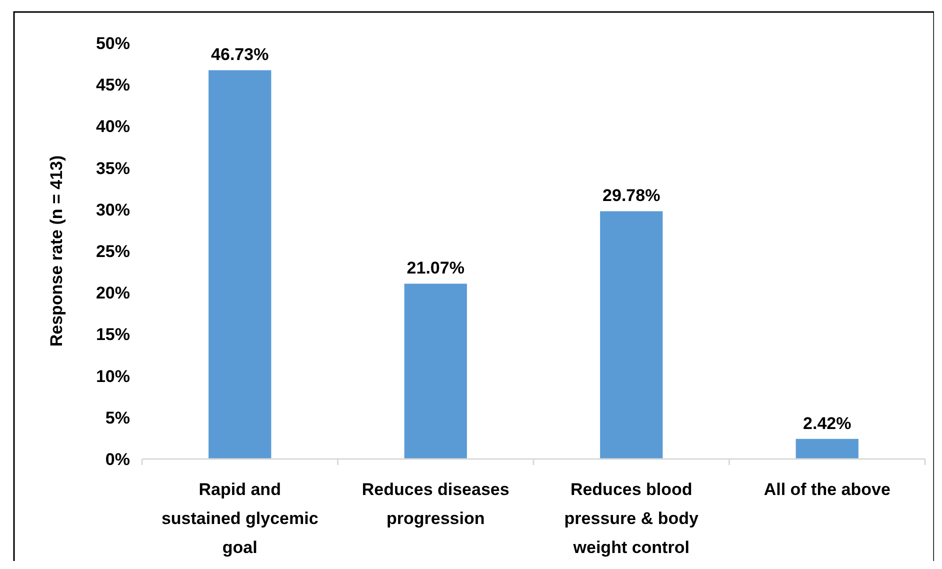 This screenshot has width=942, height=569. I want to click on y-tick-label: 35%, so click(113, 168).